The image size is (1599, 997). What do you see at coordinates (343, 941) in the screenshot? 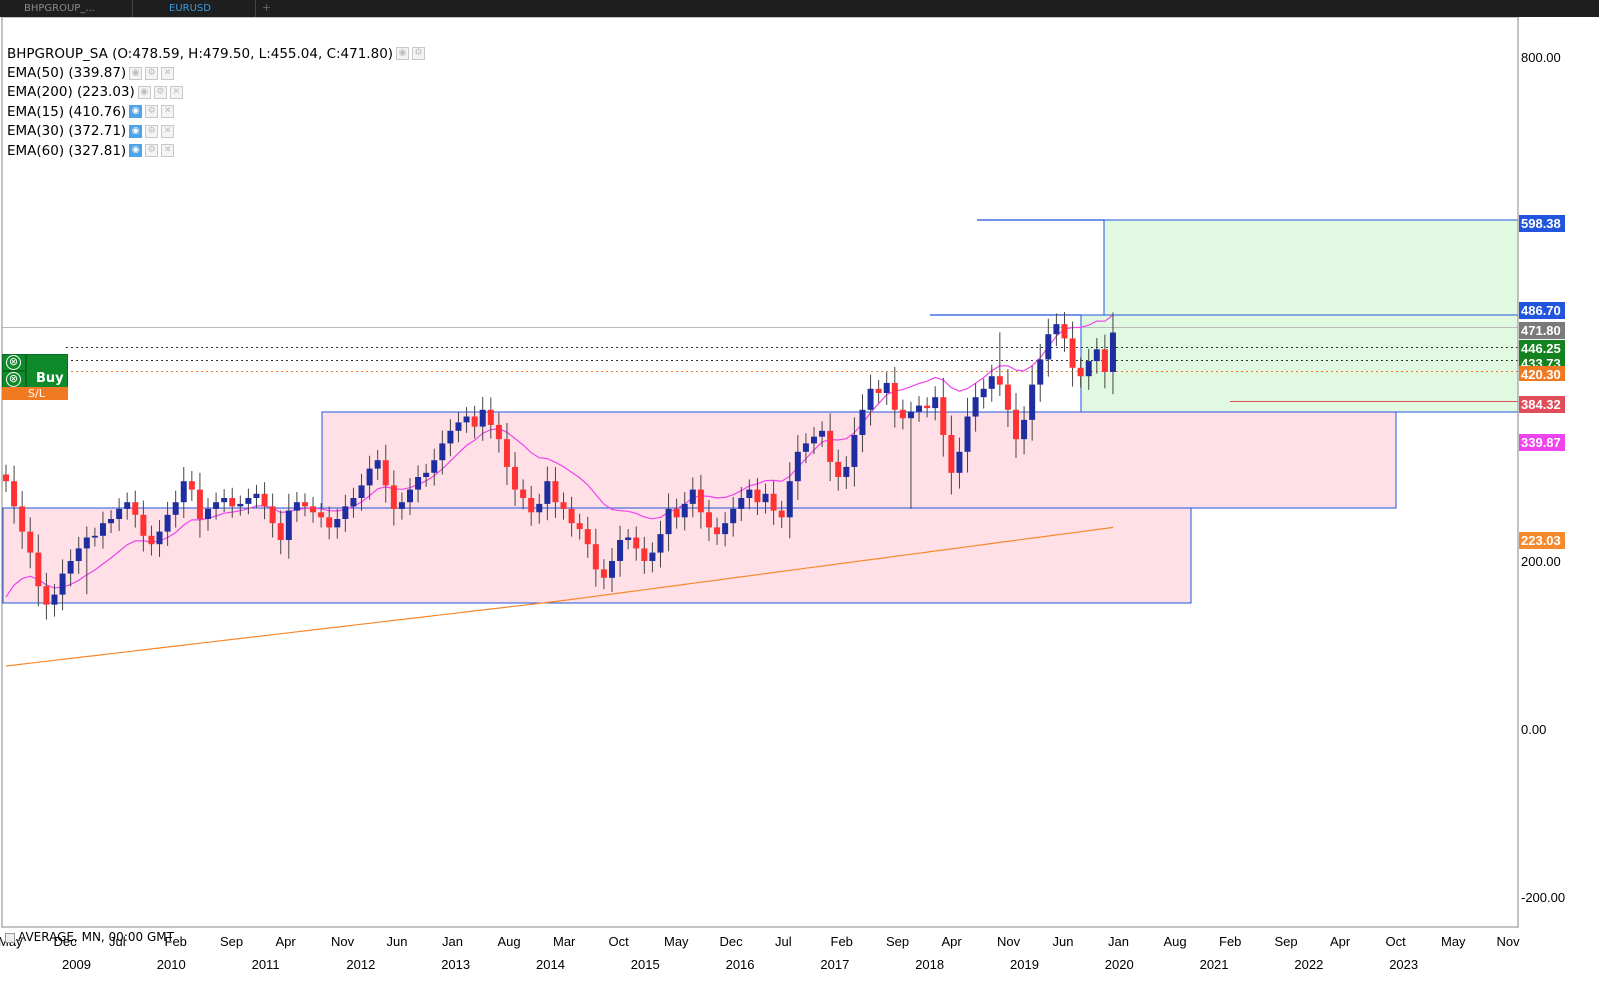
I see `x-axis-month: Nov` at bounding box center [343, 941].